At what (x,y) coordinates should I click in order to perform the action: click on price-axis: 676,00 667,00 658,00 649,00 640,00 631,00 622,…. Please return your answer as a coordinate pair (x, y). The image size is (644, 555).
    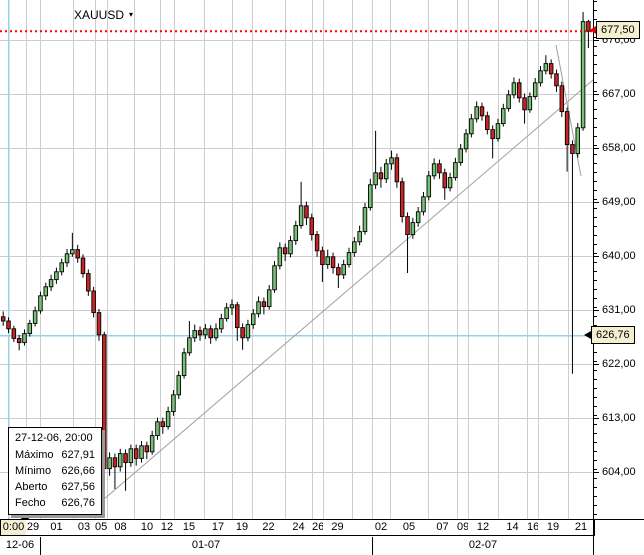
    Looking at the image, I should click on (618, 259).